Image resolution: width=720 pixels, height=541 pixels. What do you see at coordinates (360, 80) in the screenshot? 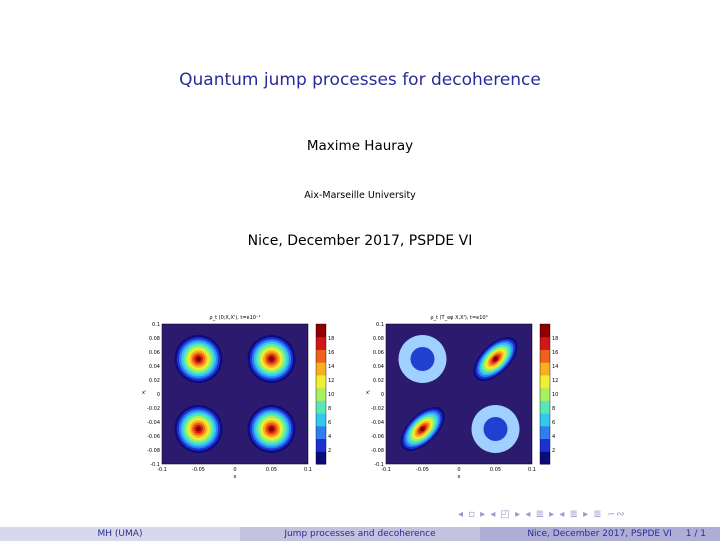
I see `slide-title: Quantum jump processes for decoherence` at bounding box center [360, 80].